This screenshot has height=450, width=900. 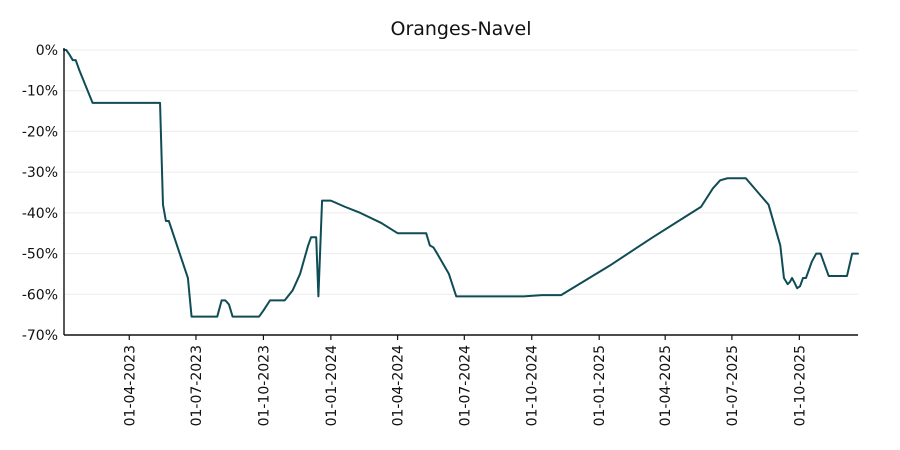 What do you see at coordinates (399, 385) in the screenshot?
I see `x-tick-label: 01-04-2024` at bounding box center [399, 385].